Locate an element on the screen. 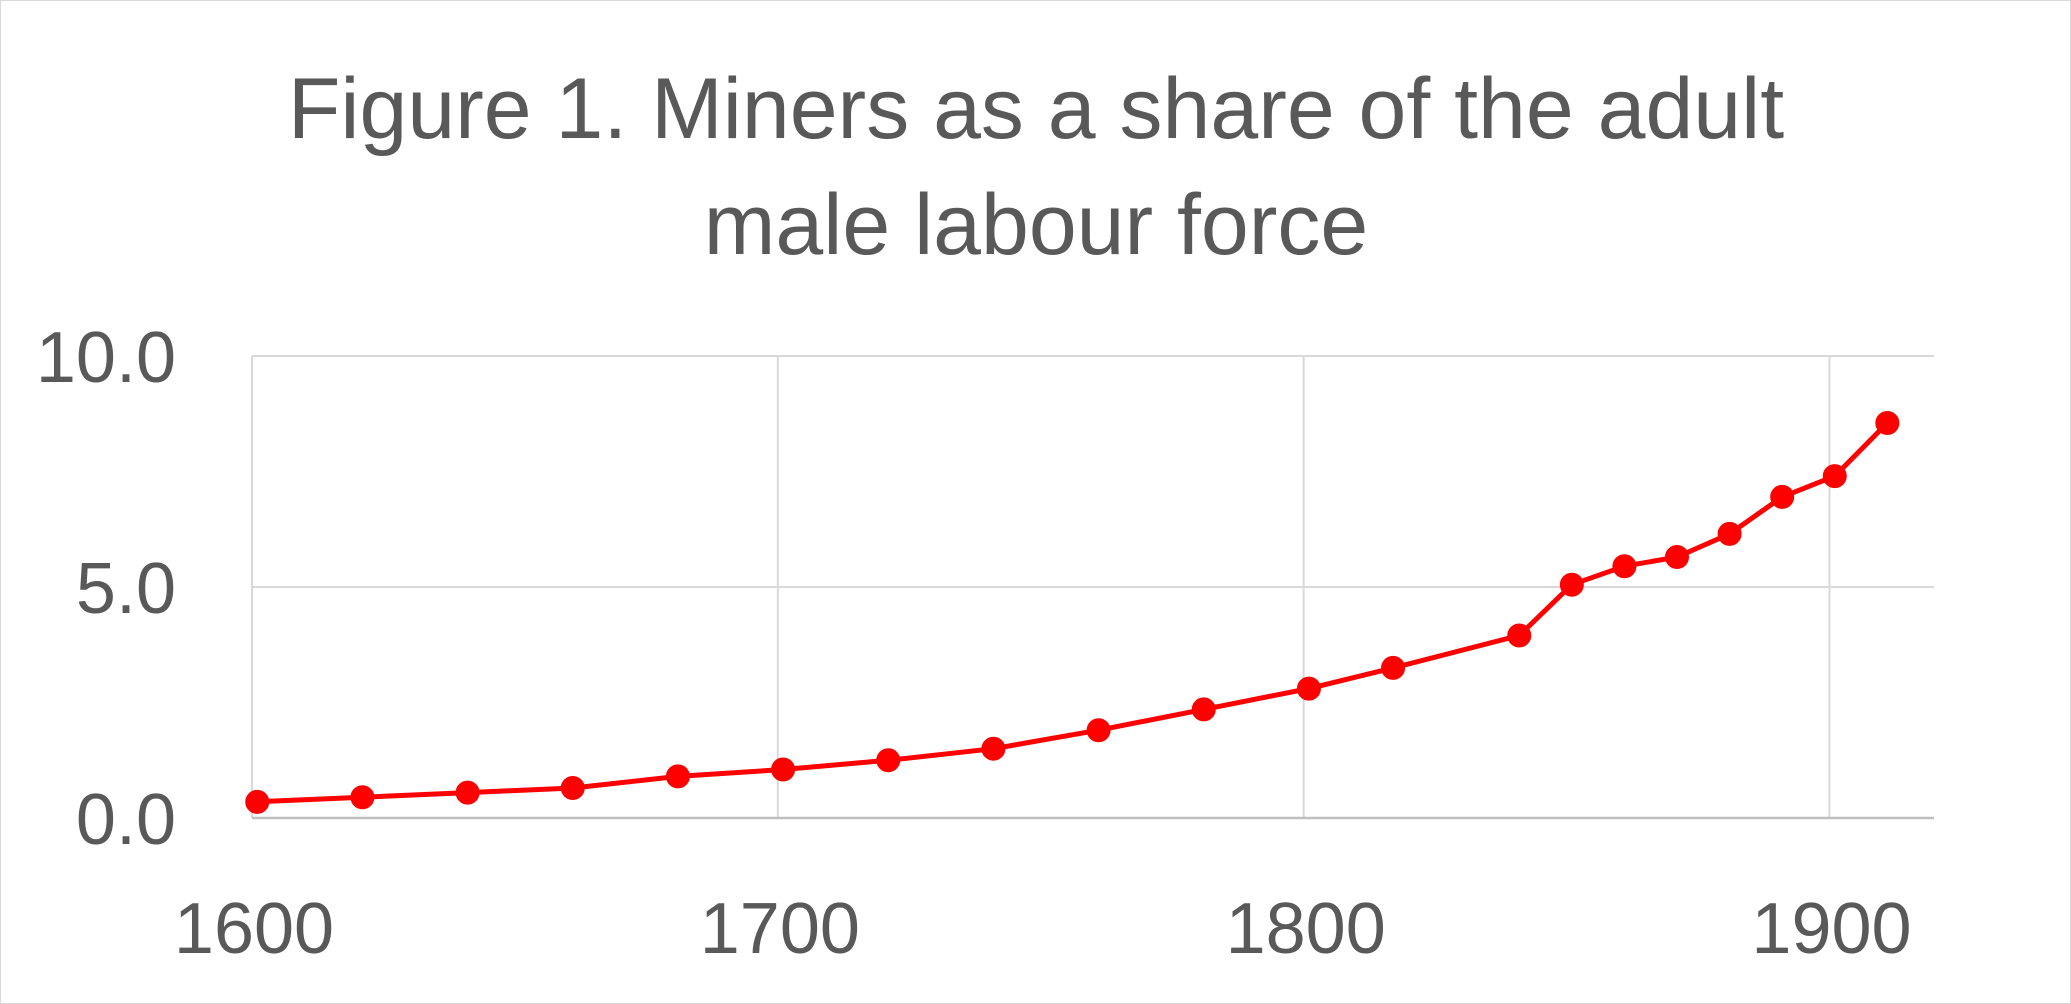 Image resolution: width=2071 pixels, height=1004 pixels. x-tick-label: 1800 is located at coordinates (1306, 929).